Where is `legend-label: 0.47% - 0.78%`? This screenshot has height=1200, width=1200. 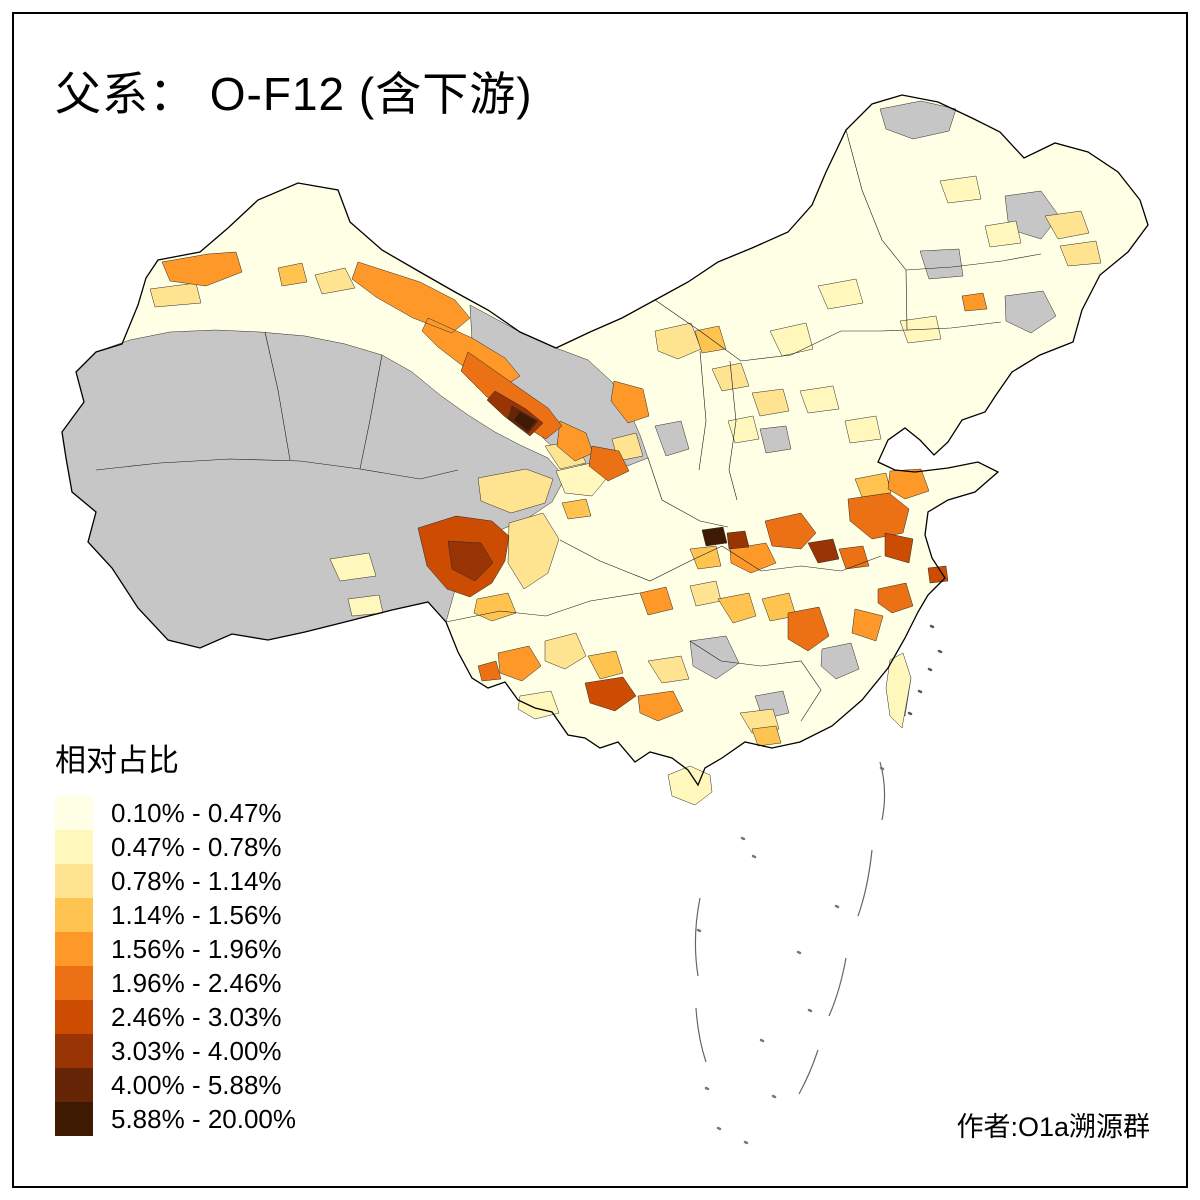
legend-label: 0.47% - 0.78% is located at coordinates (196, 846).